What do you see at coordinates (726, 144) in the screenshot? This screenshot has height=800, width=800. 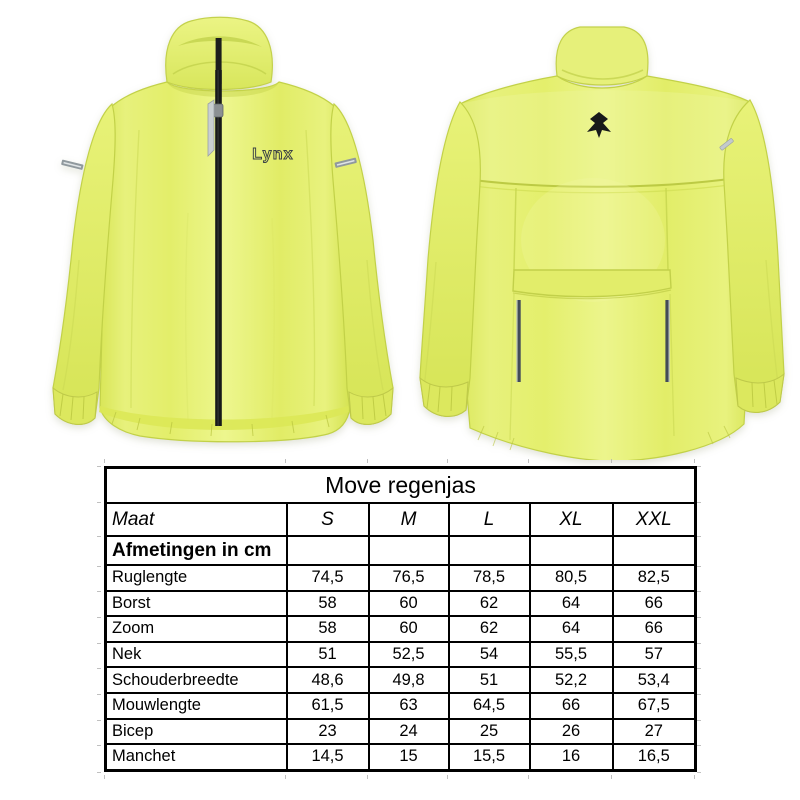 I see `back-right-sleeve-reflector-icon` at bounding box center [726, 144].